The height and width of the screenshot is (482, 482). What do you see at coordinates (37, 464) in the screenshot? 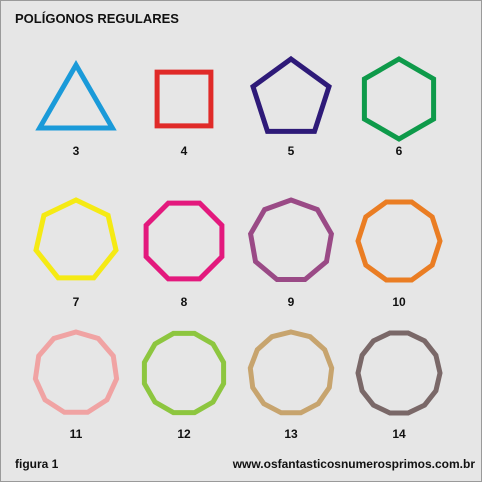
I see `figure-caption: figura 1` at bounding box center [37, 464].